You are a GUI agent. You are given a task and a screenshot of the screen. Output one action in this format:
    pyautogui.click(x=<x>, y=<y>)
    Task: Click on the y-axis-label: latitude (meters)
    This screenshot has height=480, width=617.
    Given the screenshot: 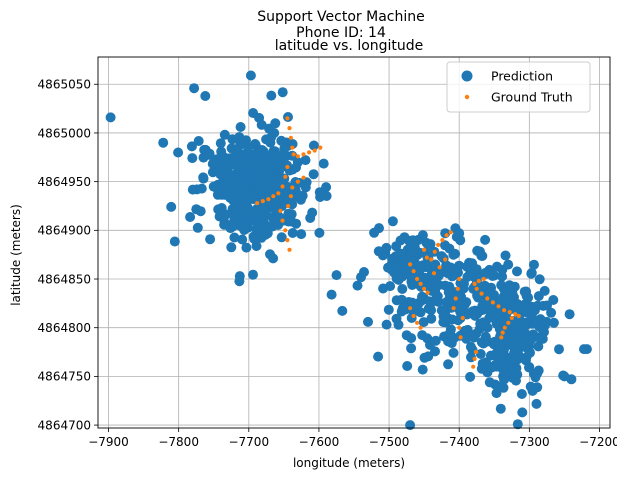 What is the action you would take?
    pyautogui.click(x=16, y=255)
    